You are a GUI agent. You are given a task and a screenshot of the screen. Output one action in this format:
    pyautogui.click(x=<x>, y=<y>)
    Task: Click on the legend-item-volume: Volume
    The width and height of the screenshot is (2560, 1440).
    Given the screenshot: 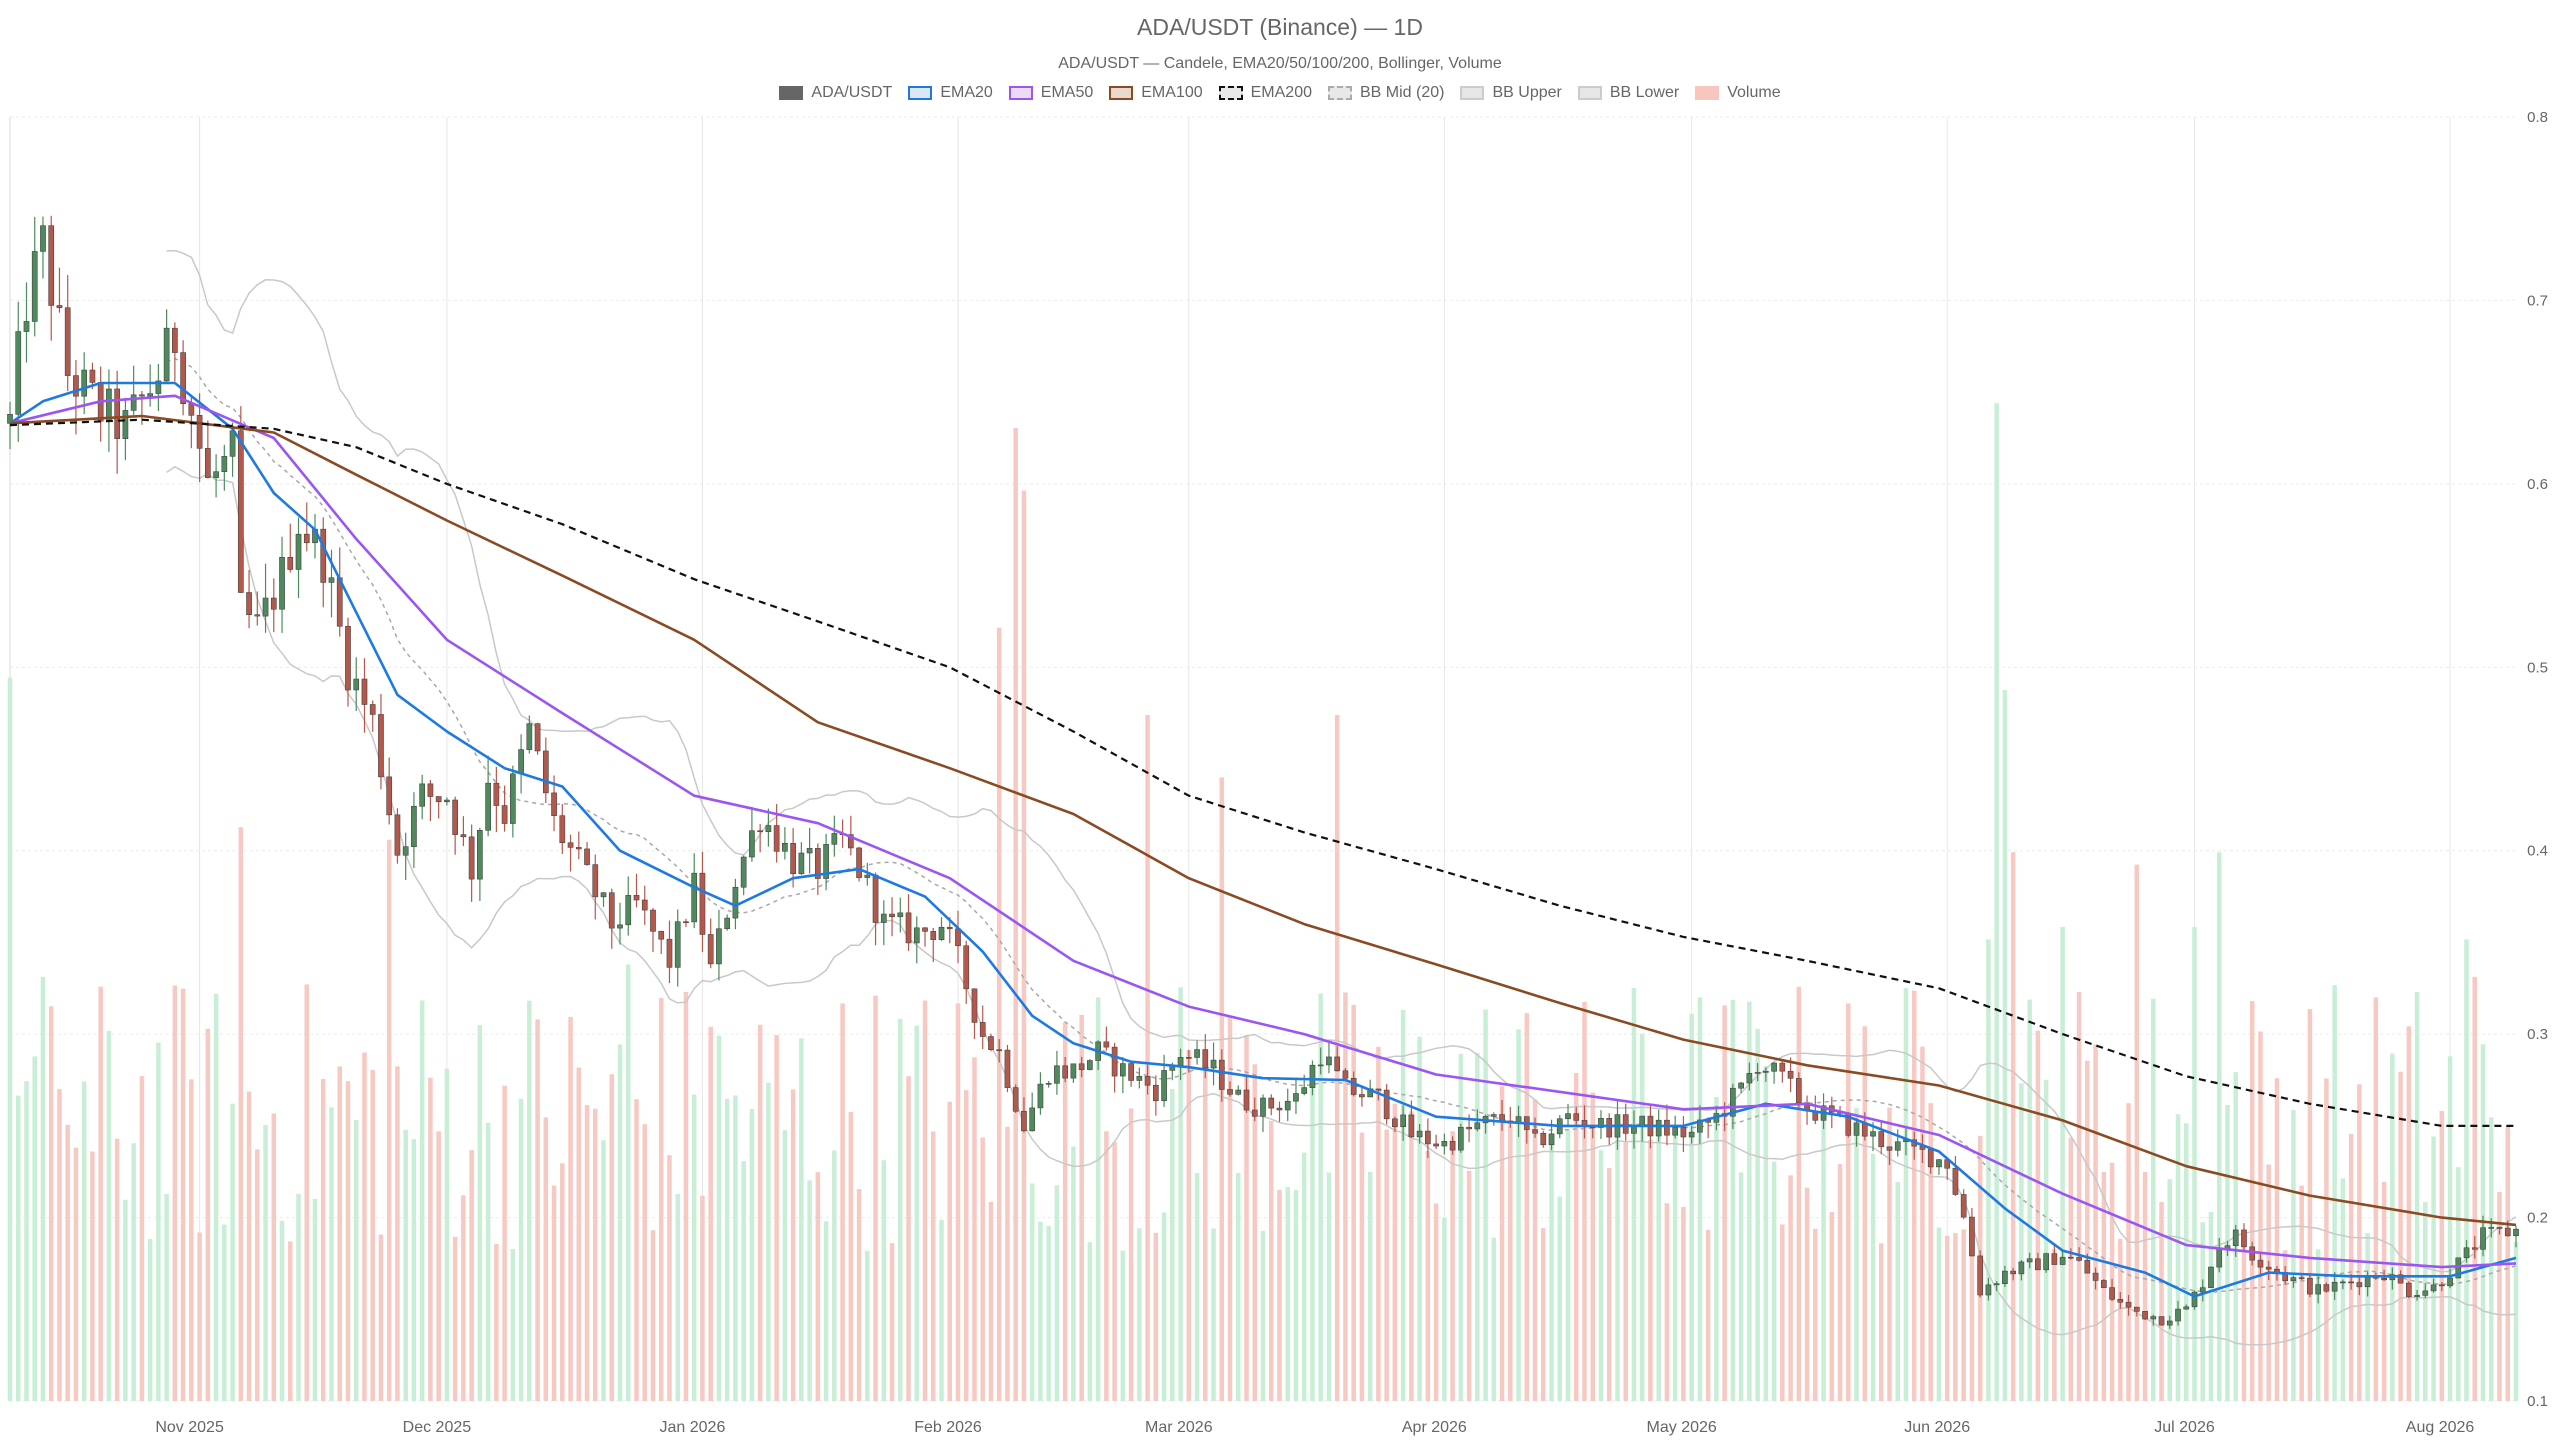 What is the action you would take?
    pyautogui.click(x=1738, y=93)
    